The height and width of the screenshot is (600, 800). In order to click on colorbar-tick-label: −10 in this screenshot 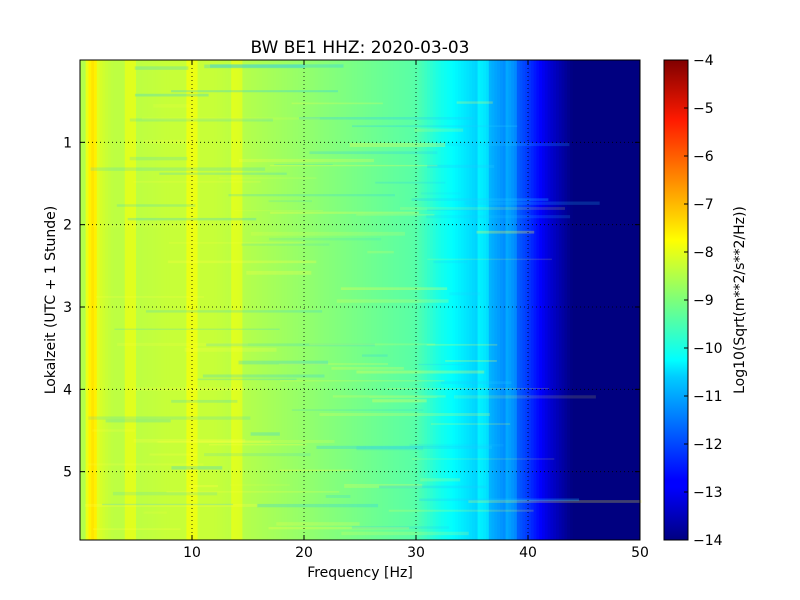, I will do `click(708, 349)`.